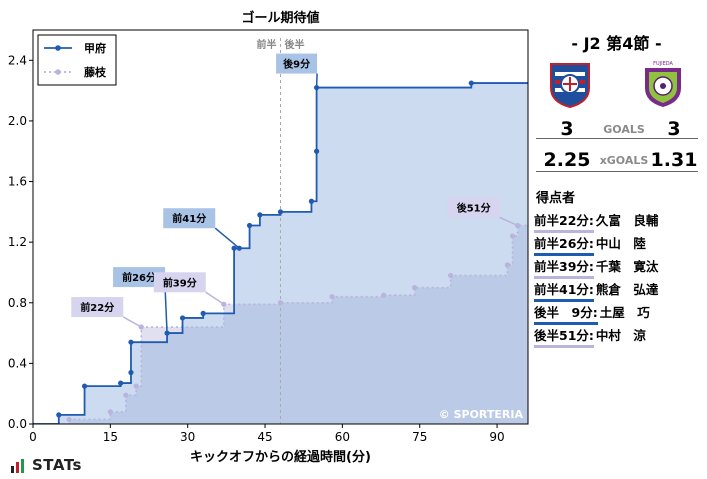  Describe the element at coordinates (627, 289) in the screenshot. I see `scorer-player: 熊倉 弘達` at that location.